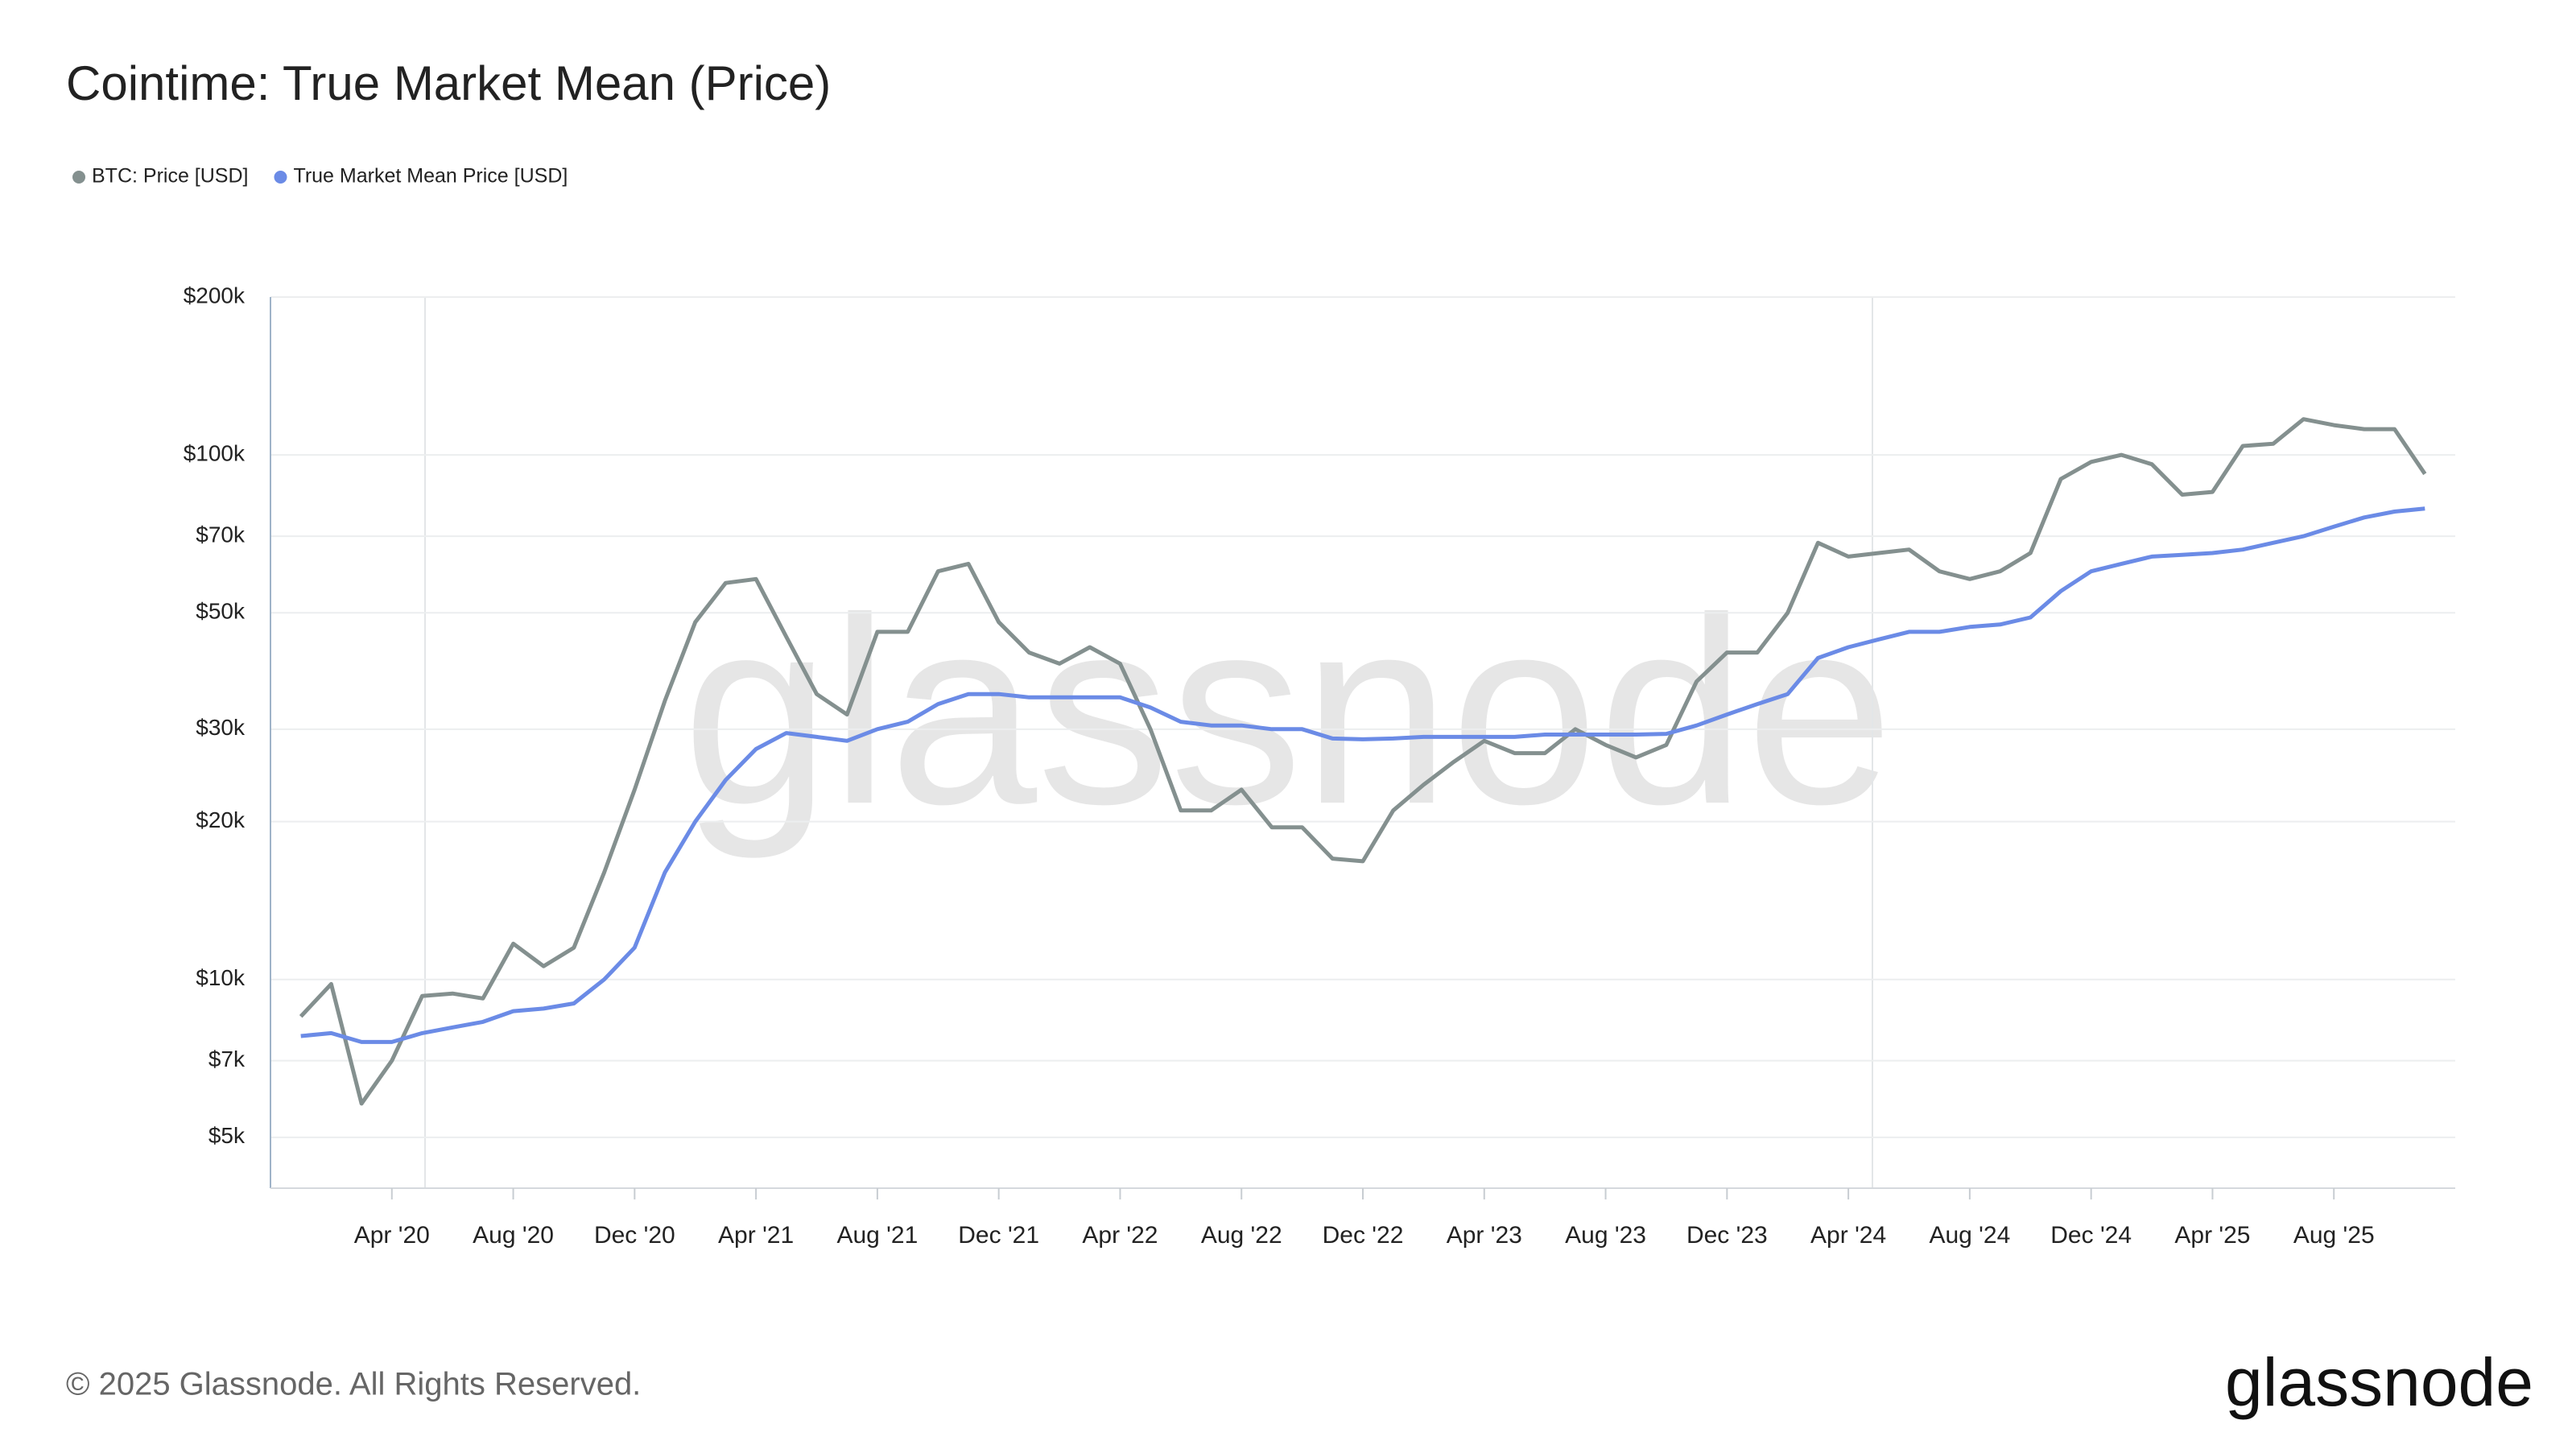  Describe the element at coordinates (221, 819) in the screenshot. I see `y-tick-label: $20k` at that location.